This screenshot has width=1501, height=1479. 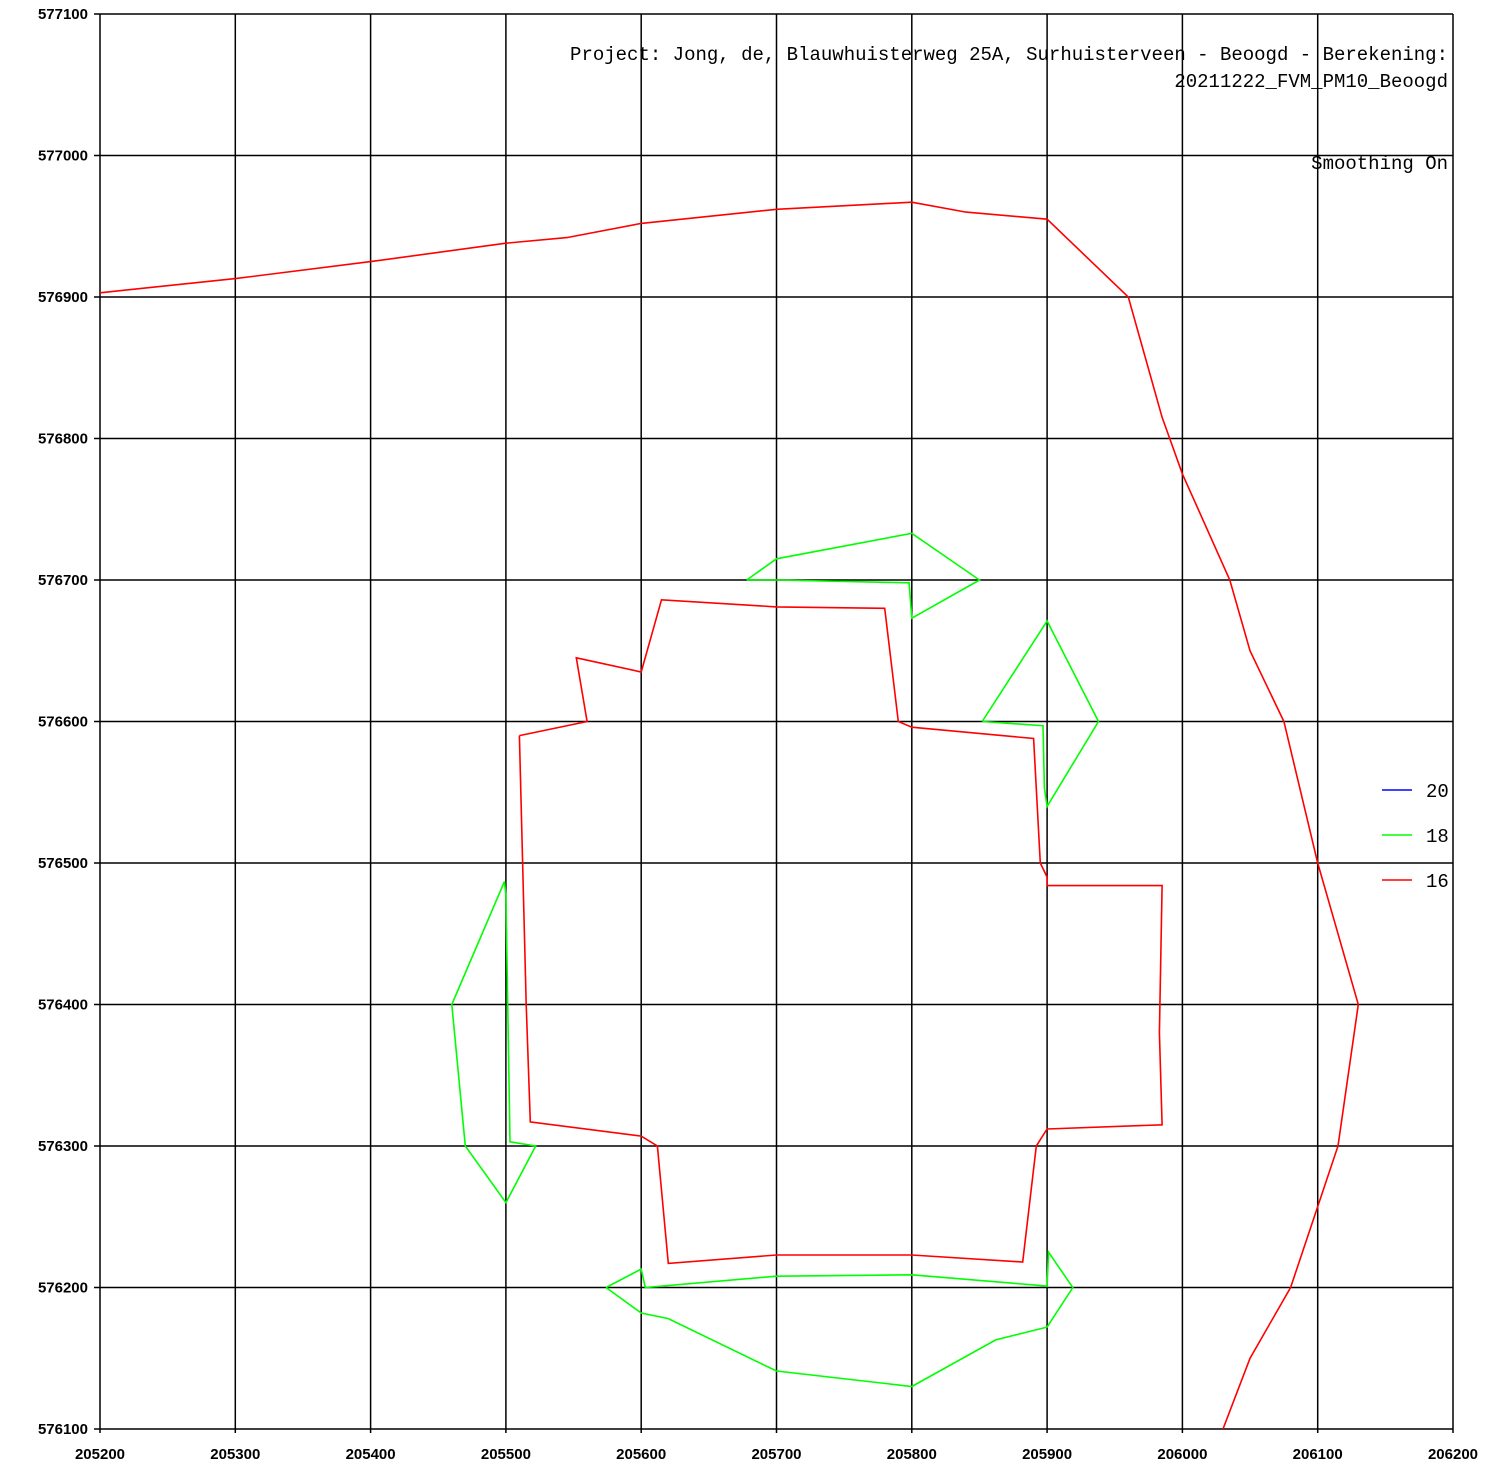 What do you see at coordinates (100, 1454) in the screenshot?
I see `x-tick-label: 205200` at bounding box center [100, 1454].